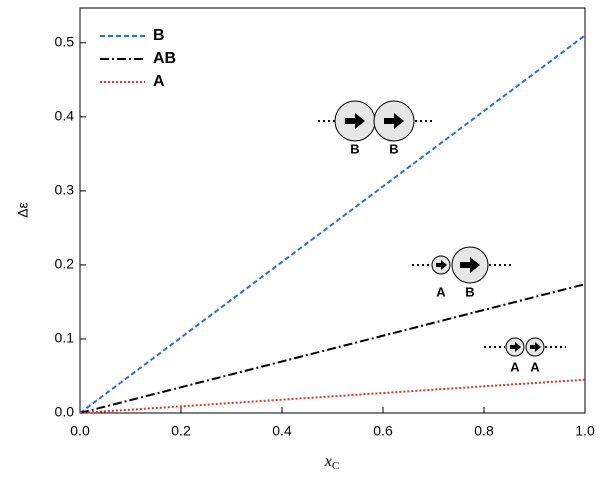 Image resolution: width=607 pixels, height=478 pixels. What do you see at coordinates (585, 431) in the screenshot?
I see `x-tick-label: 1.0` at bounding box center [585, 431].